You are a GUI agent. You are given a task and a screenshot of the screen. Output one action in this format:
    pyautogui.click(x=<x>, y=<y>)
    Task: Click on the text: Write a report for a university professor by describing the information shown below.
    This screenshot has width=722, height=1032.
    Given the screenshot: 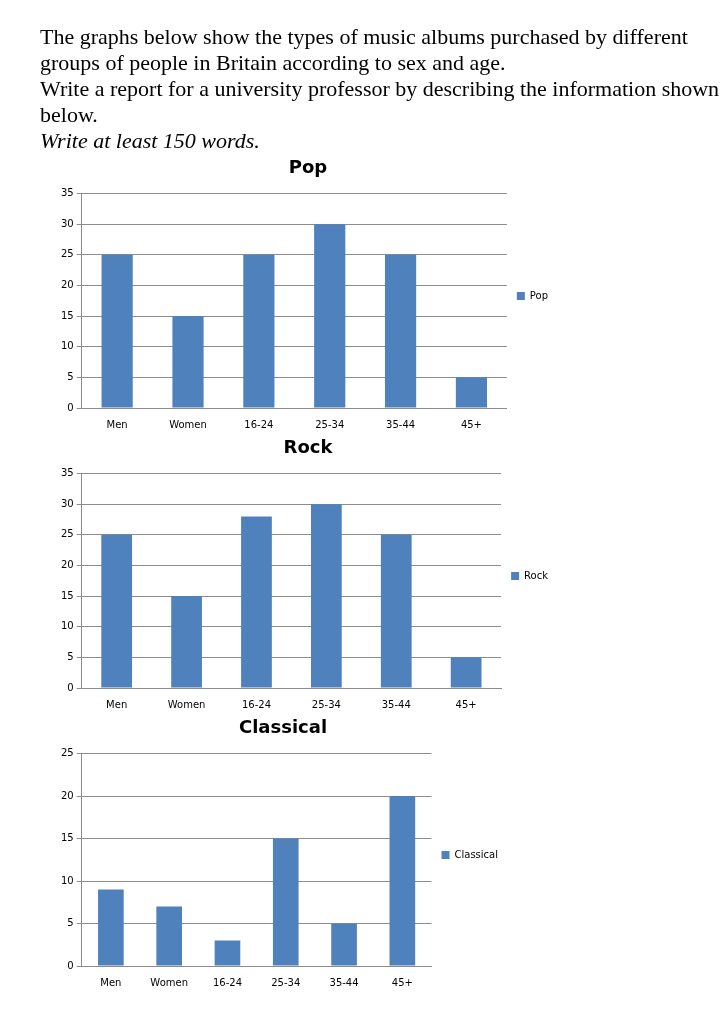 What is the action you would take?
    pyautogui.click(x=380, y=102)
    